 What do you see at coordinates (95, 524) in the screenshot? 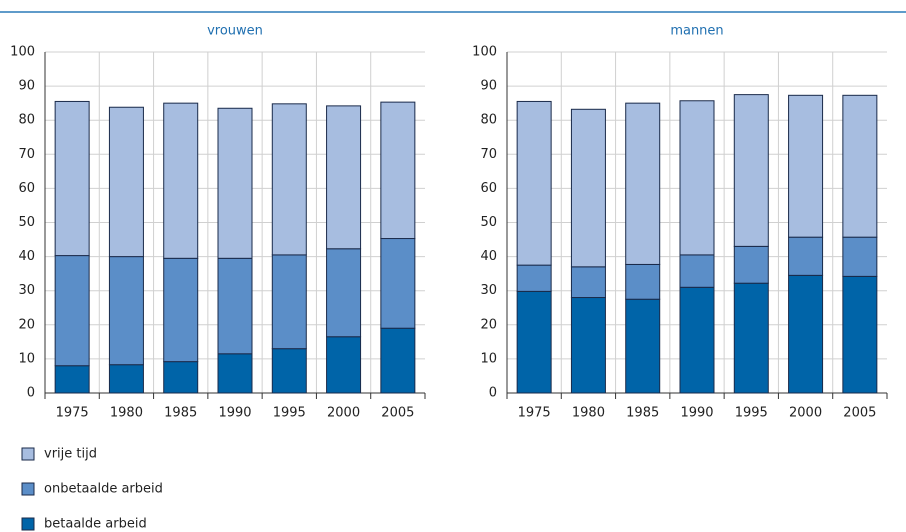
I see `legend-label: betaalde arbeid` at bounding box center [95, 524].